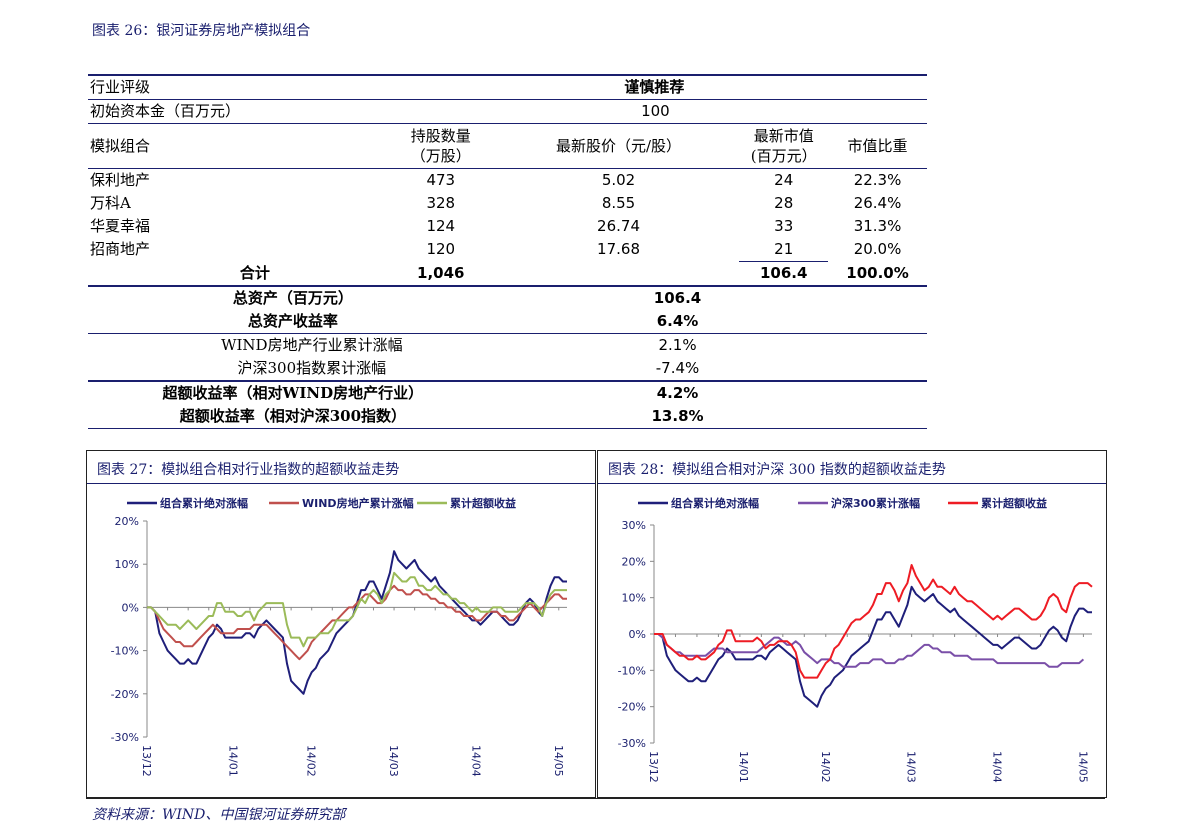 The image size is (1191, 840). What do you see at coordinates (997, 767) in the screenshot?
I see `x-tick-label: 14/04` at bounding box center [997, 767].